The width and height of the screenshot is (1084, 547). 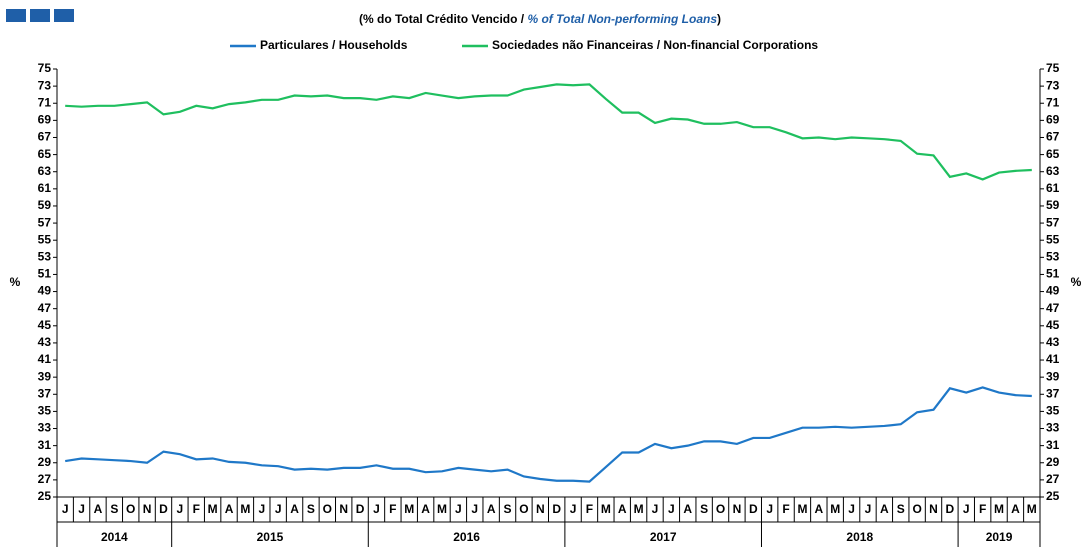 What do you see at coordinates (1053, 171) in the screenshot?
I see `y-tick-label-right: 63` at bounding box center [1053, 171].